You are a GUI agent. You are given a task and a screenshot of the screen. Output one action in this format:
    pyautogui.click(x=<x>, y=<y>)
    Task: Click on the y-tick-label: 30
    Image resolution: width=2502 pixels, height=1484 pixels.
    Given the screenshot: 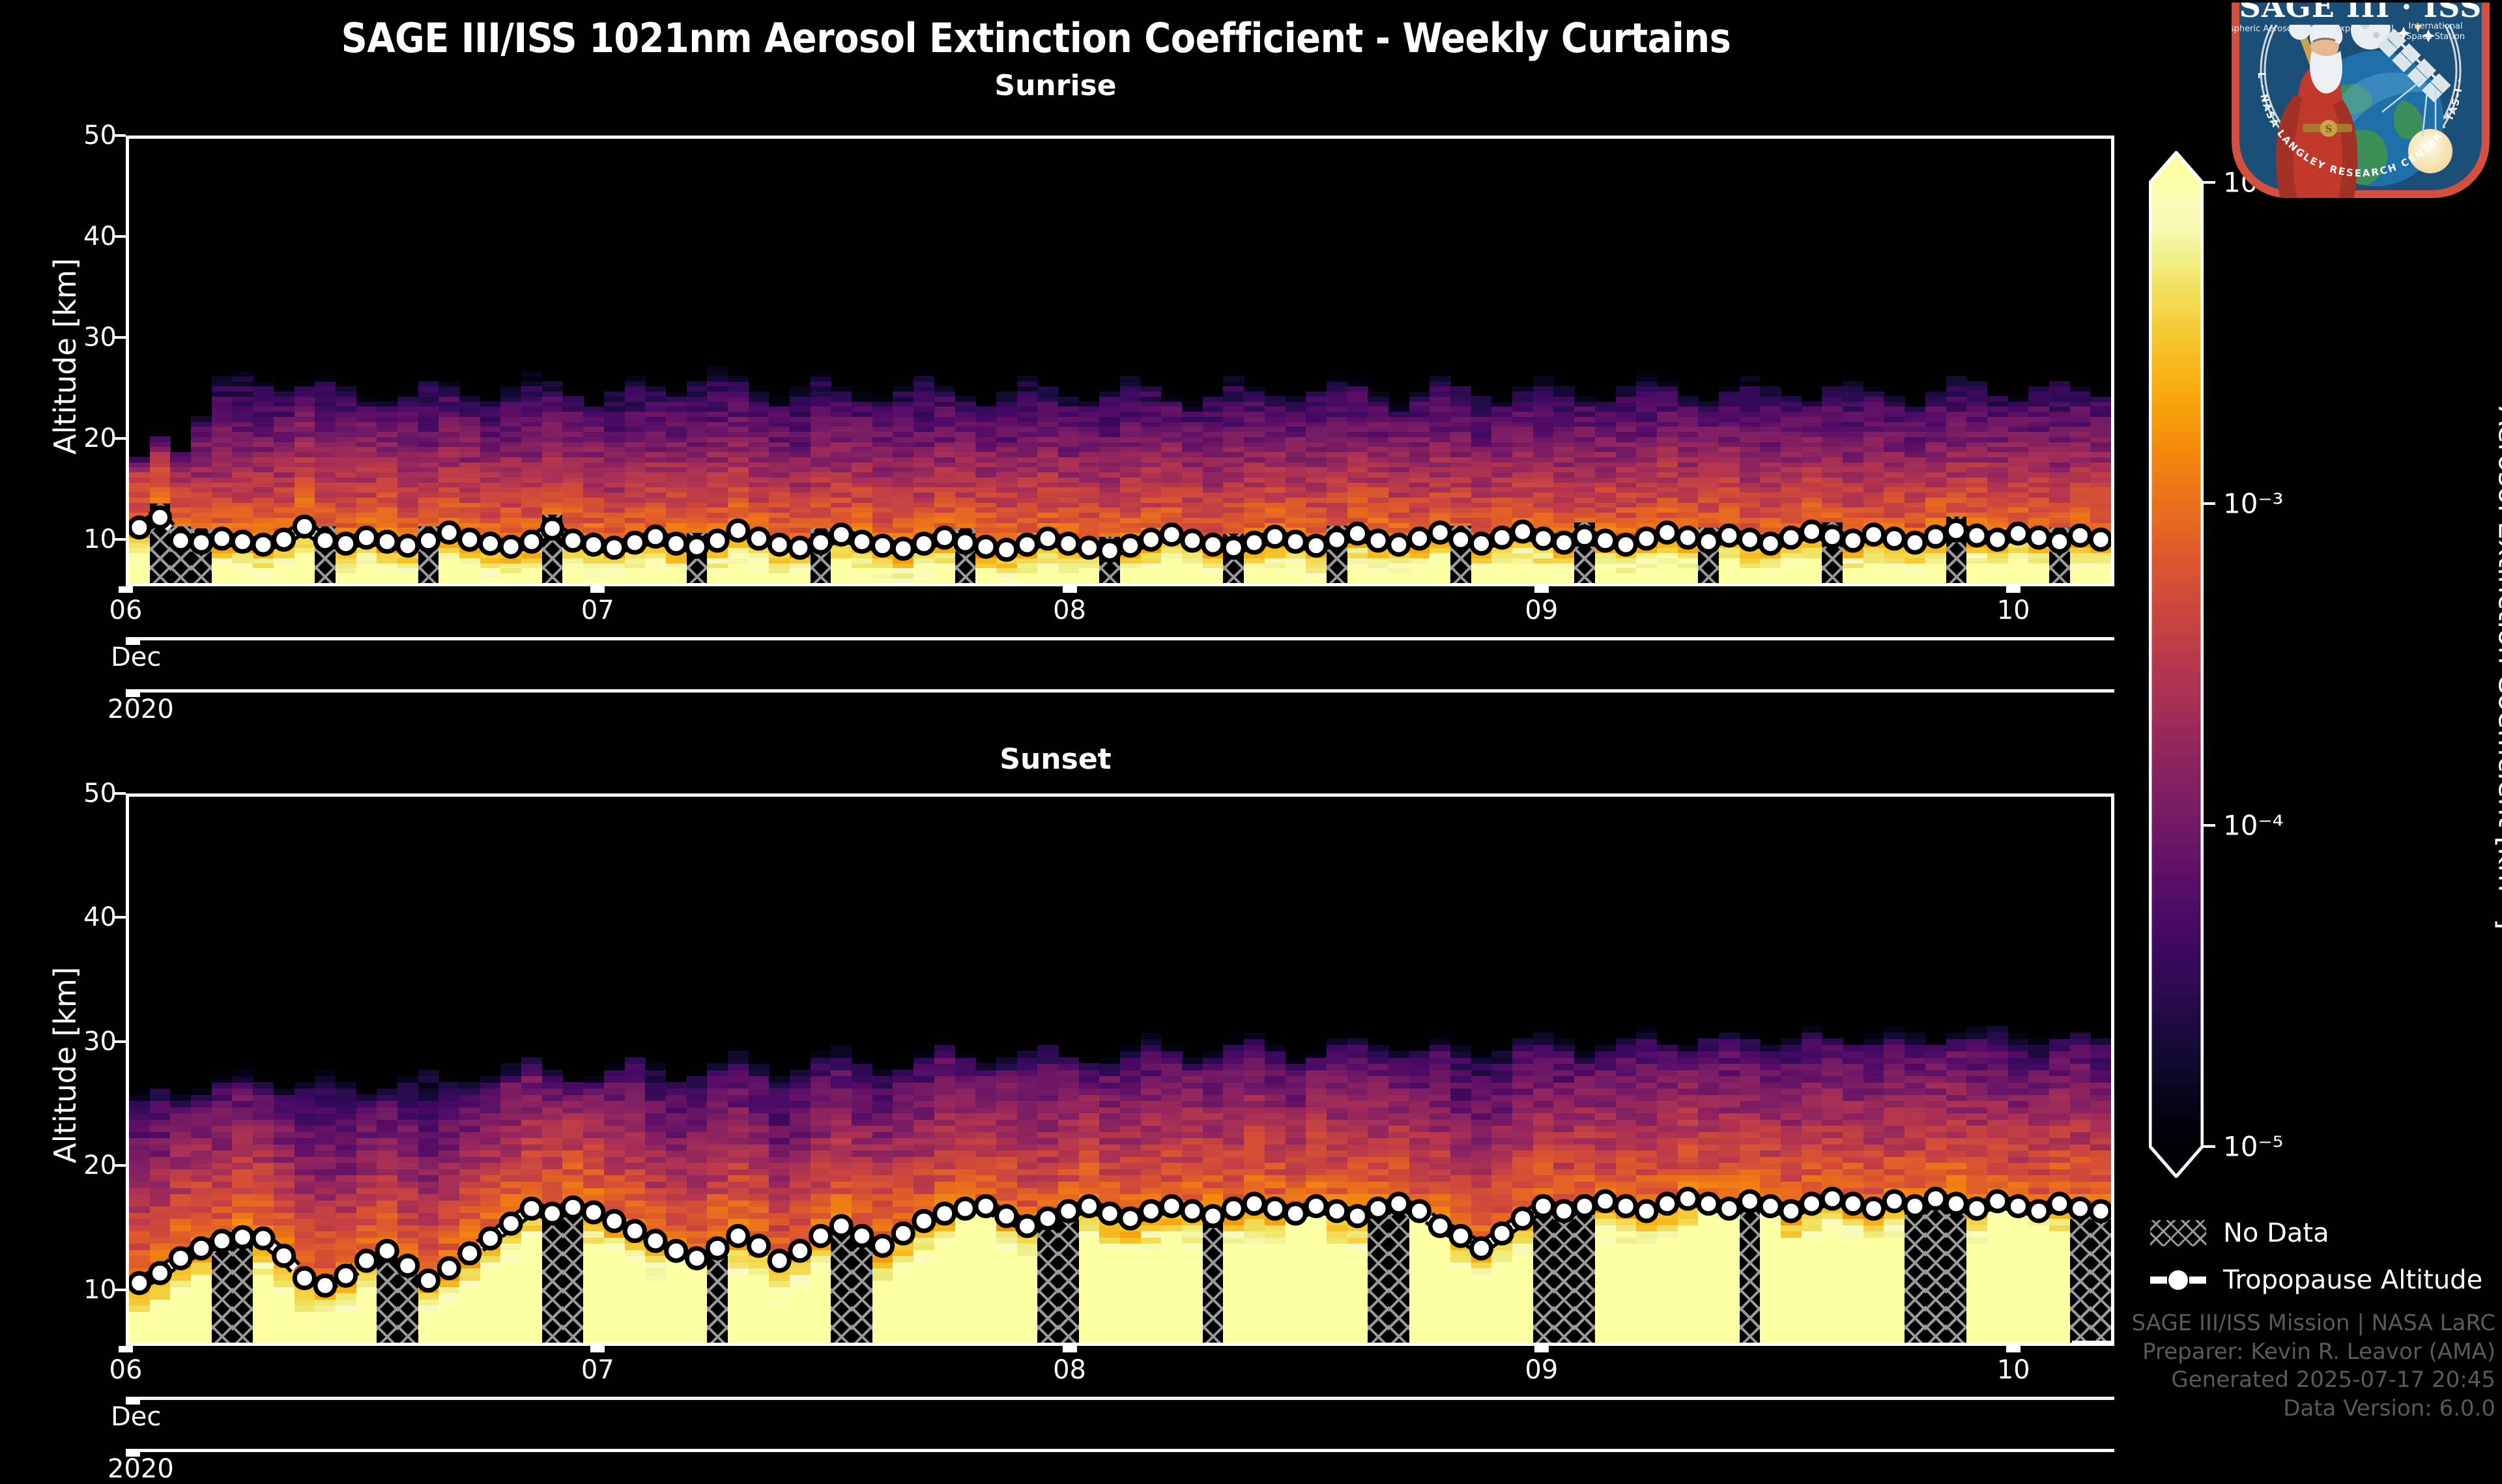 What is the action you would take?
    pyautogui.click(x=100, y=337)
    